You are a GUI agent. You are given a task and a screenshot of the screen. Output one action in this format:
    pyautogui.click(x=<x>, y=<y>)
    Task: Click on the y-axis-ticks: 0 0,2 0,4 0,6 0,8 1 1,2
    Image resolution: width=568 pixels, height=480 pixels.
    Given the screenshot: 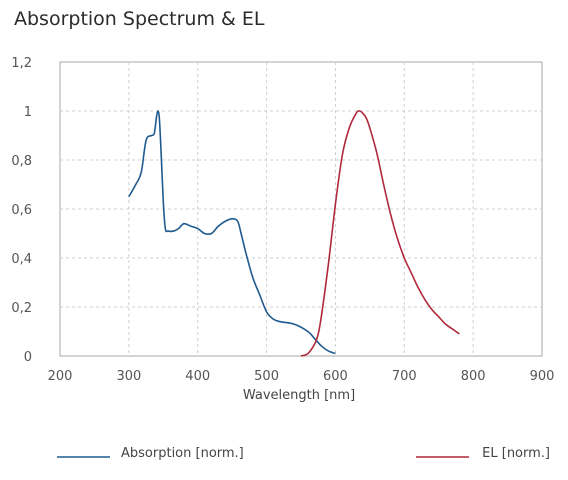 What is the action you would take?
    pyautogui.click(x=21, y=210)
    